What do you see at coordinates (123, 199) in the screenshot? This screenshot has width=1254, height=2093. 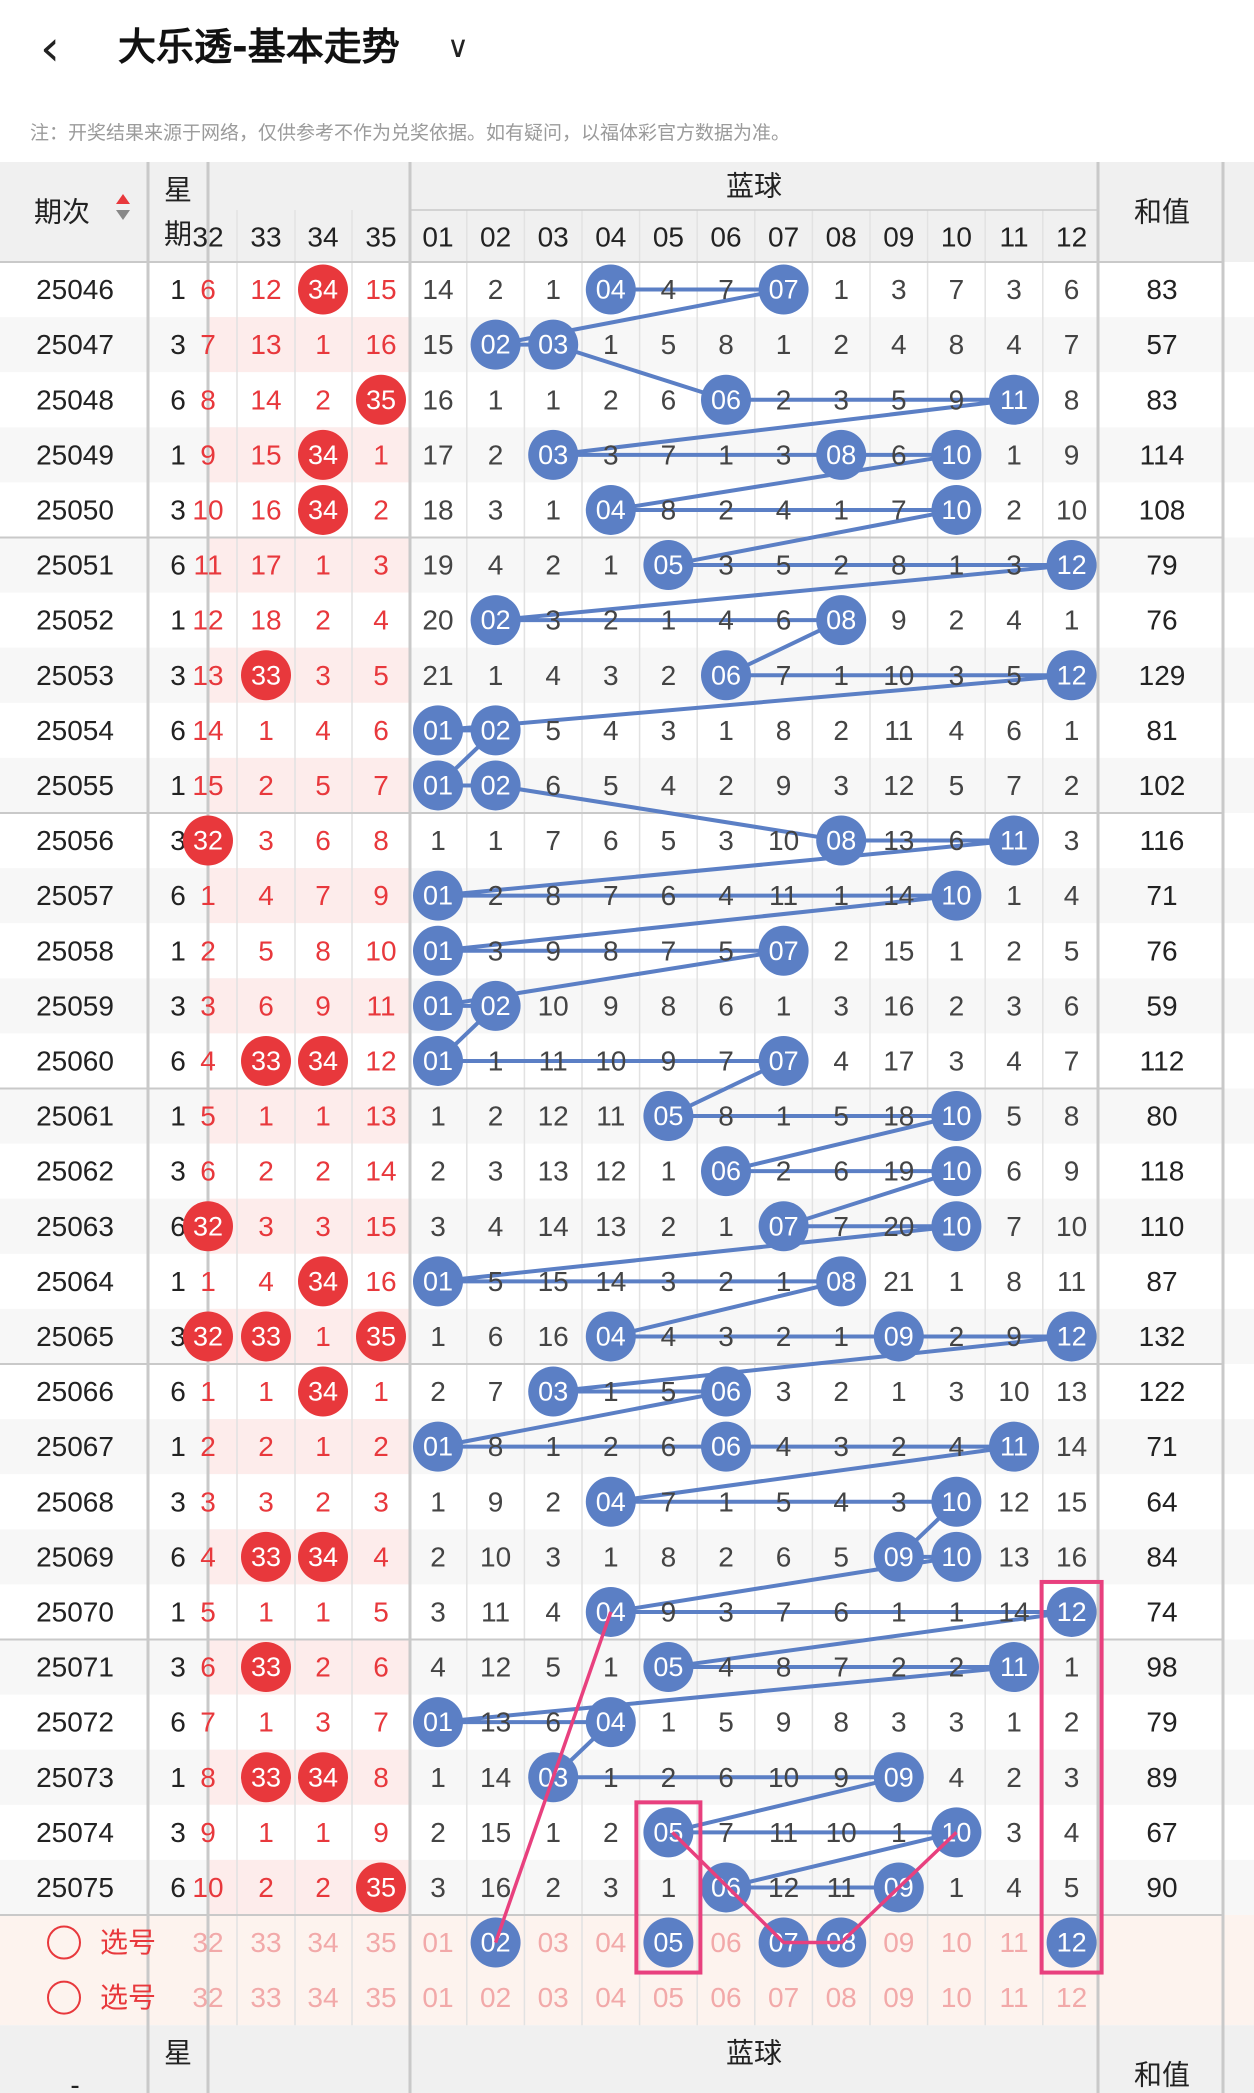 I see `sort-arrows-icon` at bounding box center [123, 199].